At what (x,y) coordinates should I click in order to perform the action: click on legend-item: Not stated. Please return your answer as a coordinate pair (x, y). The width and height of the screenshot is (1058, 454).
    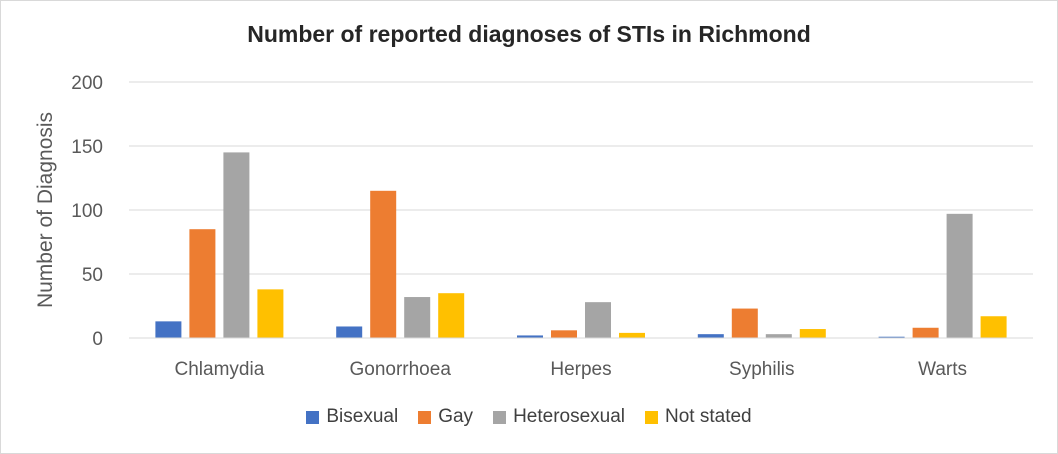
    Looking at the image, I should click on (698, 417).